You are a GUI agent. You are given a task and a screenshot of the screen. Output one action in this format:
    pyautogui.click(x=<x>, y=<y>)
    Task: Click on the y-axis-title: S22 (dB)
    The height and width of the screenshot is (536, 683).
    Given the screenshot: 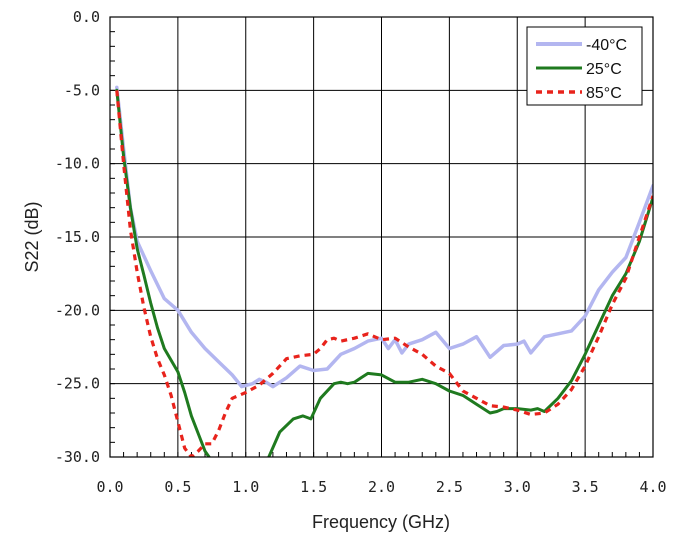 What is the action you would take?
    pyautogui.click(x=32, y=236)
    